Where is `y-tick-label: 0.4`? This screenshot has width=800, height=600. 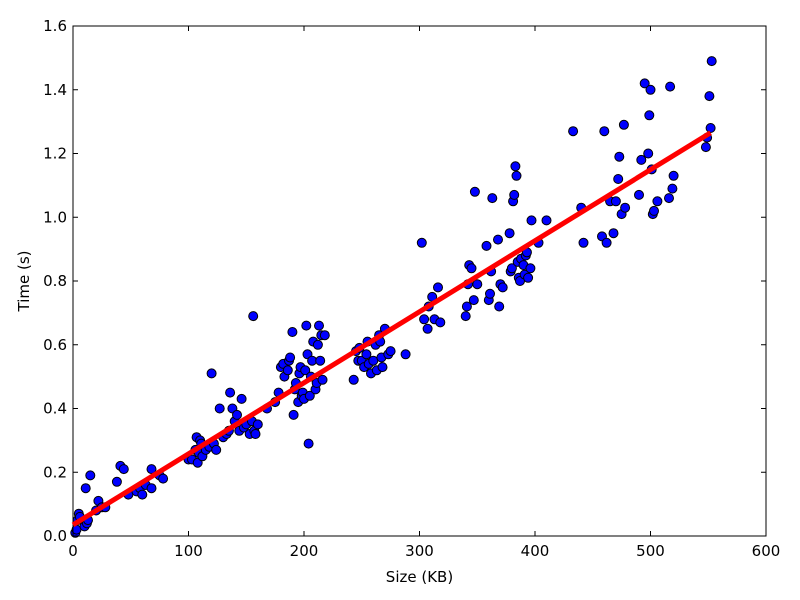 y-tick-label: 0.4 is located at coordinates (55, 409).